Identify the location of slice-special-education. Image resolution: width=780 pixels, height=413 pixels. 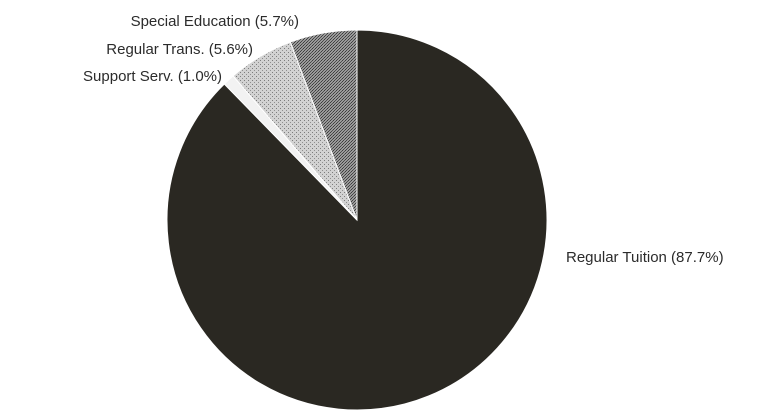
(323, 125).